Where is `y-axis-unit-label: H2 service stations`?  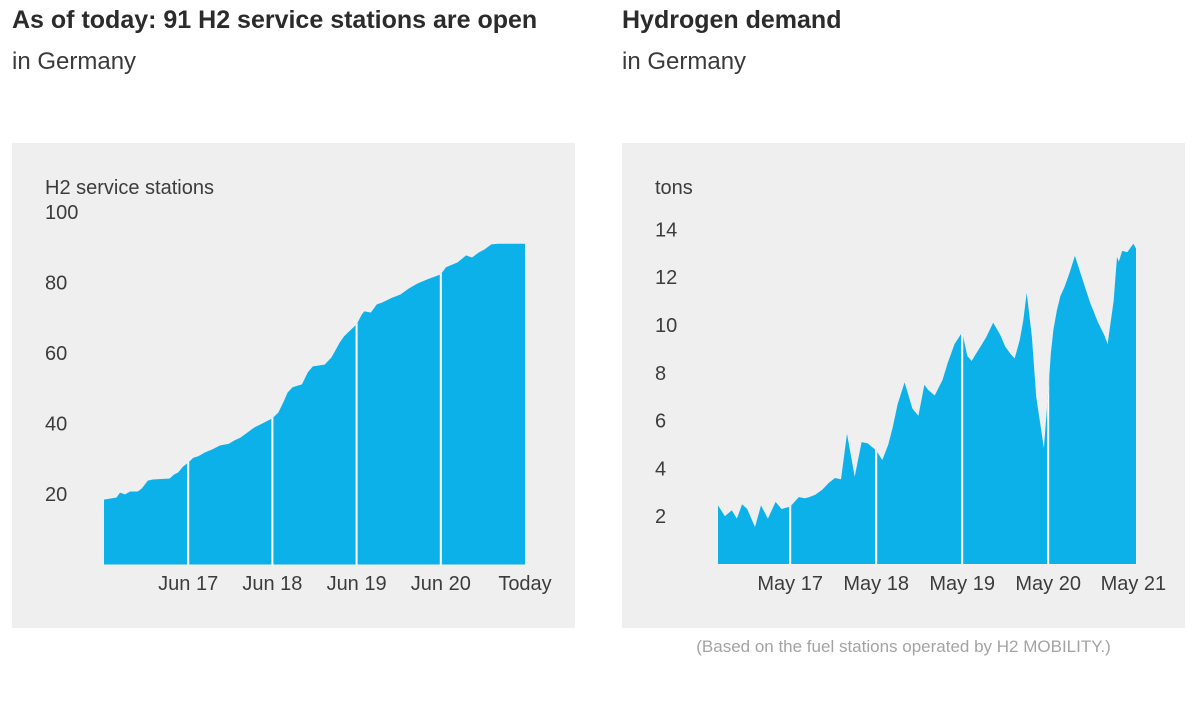
y-axis-unit-label: H2 service stations is located at coordinates (129, 188).